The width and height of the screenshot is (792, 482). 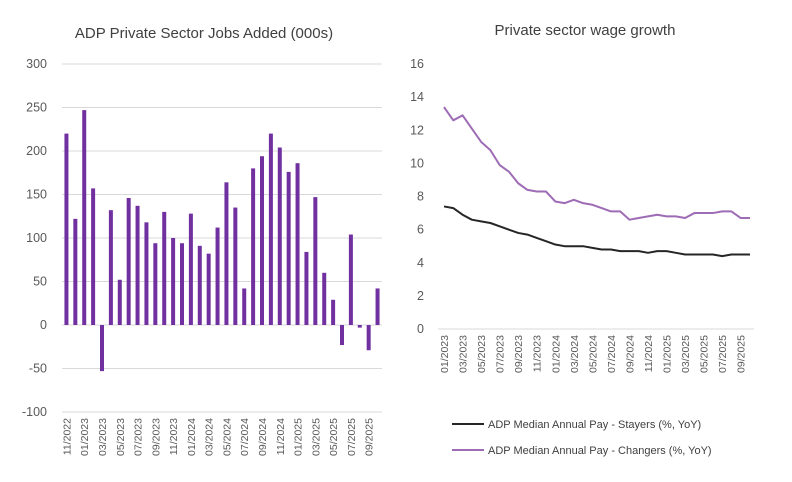 What do you see at coordinates (723, 354) in the screenshot?
I see `wage-x-tick-label: 07/2025` at bounding box center [723, 354].